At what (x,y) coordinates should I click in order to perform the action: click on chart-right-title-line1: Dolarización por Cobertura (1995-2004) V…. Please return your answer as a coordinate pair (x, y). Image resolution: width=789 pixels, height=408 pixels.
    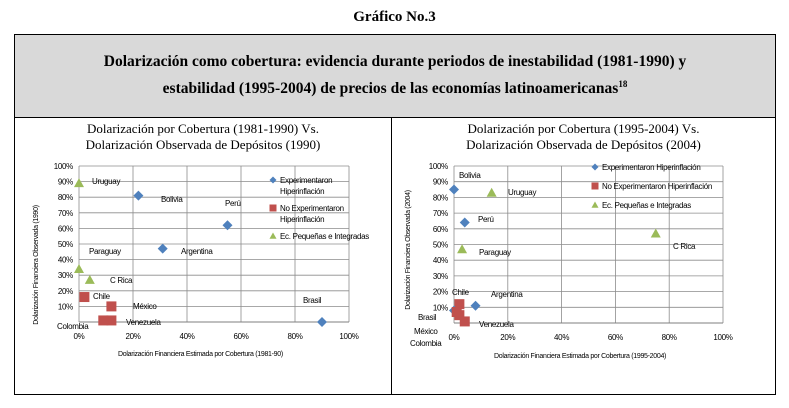
    Looking at the image, I should click on (583, 128).